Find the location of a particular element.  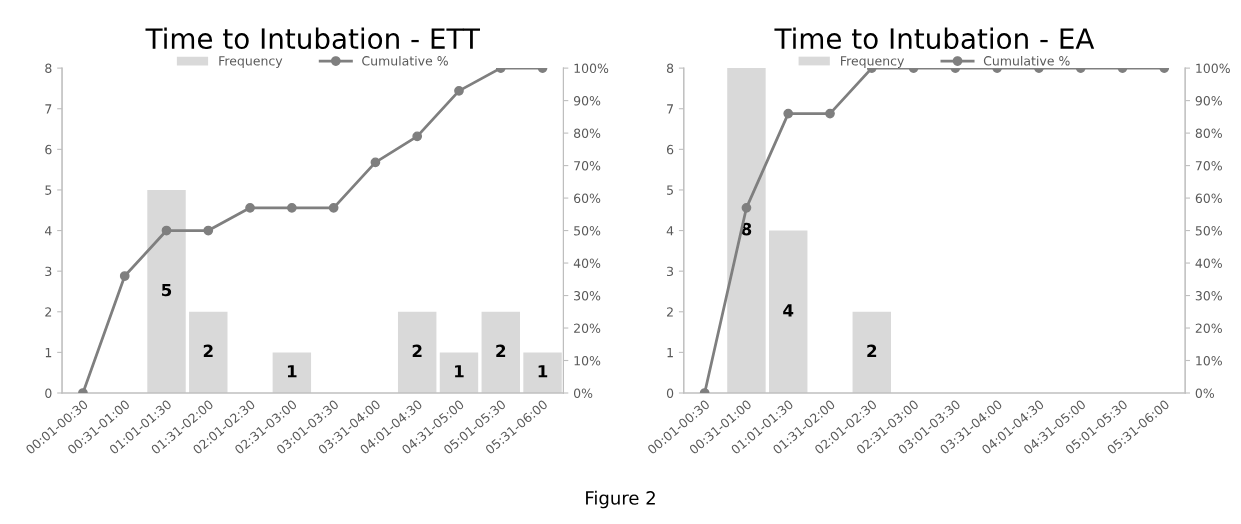

chart-title: Time to Intubation - ETT is located at coordinates (313, 38).